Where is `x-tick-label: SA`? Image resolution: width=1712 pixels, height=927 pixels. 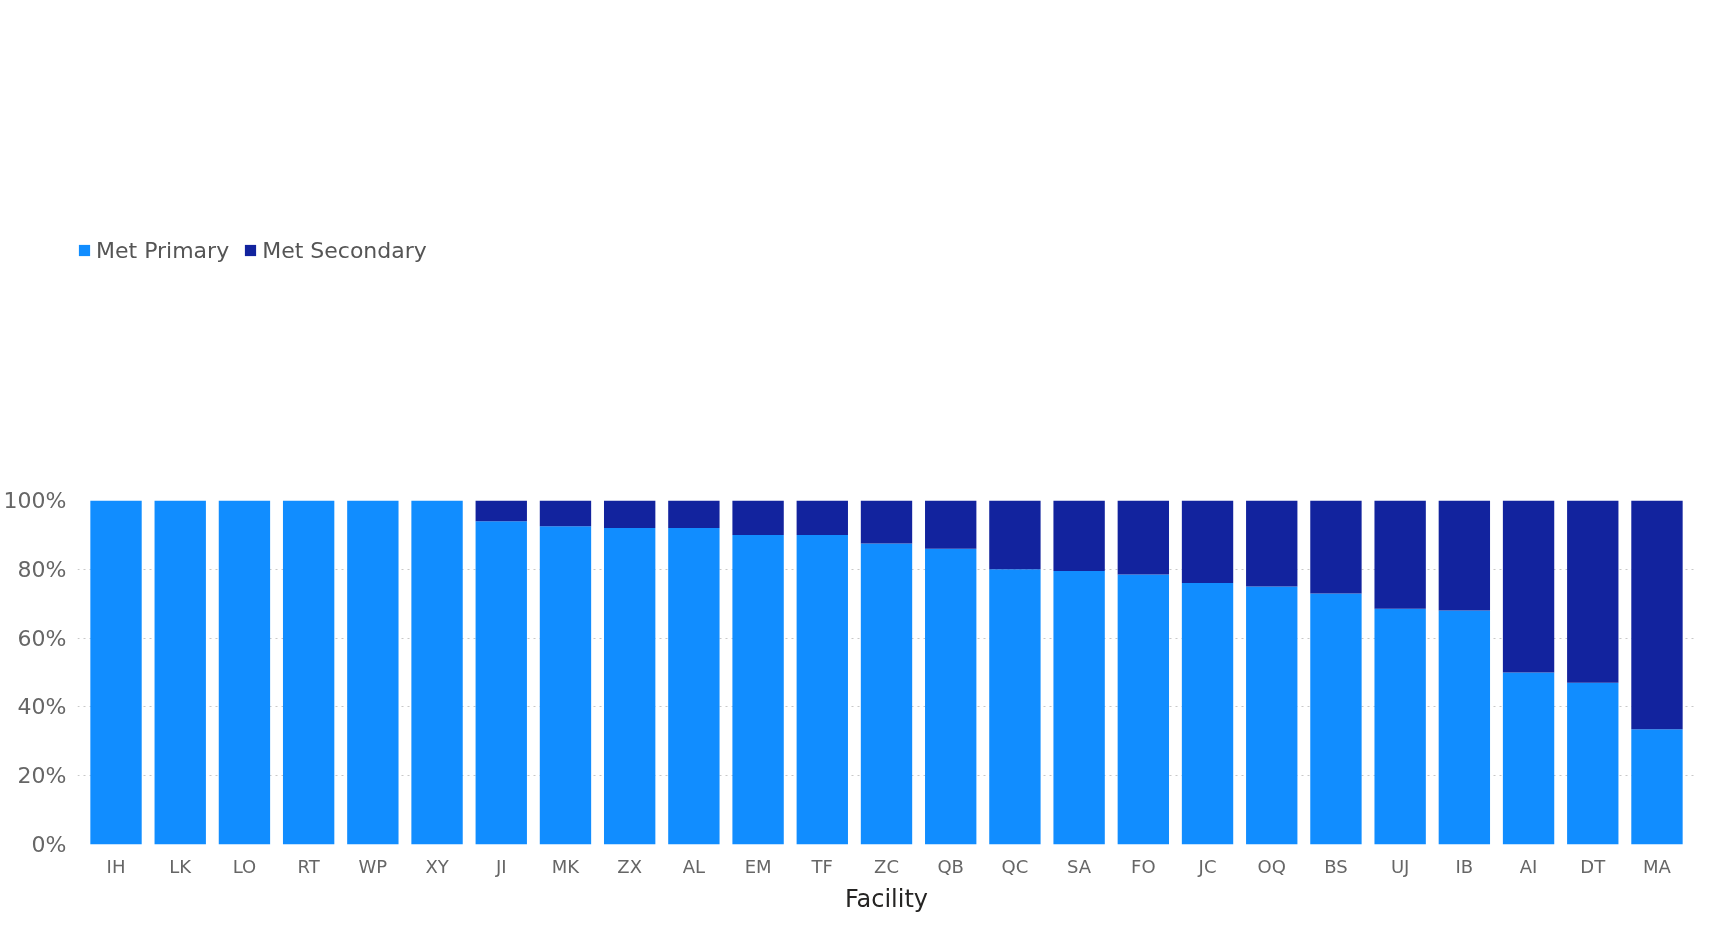
x-tick-label: SA is located at coordinates (1079, 866).